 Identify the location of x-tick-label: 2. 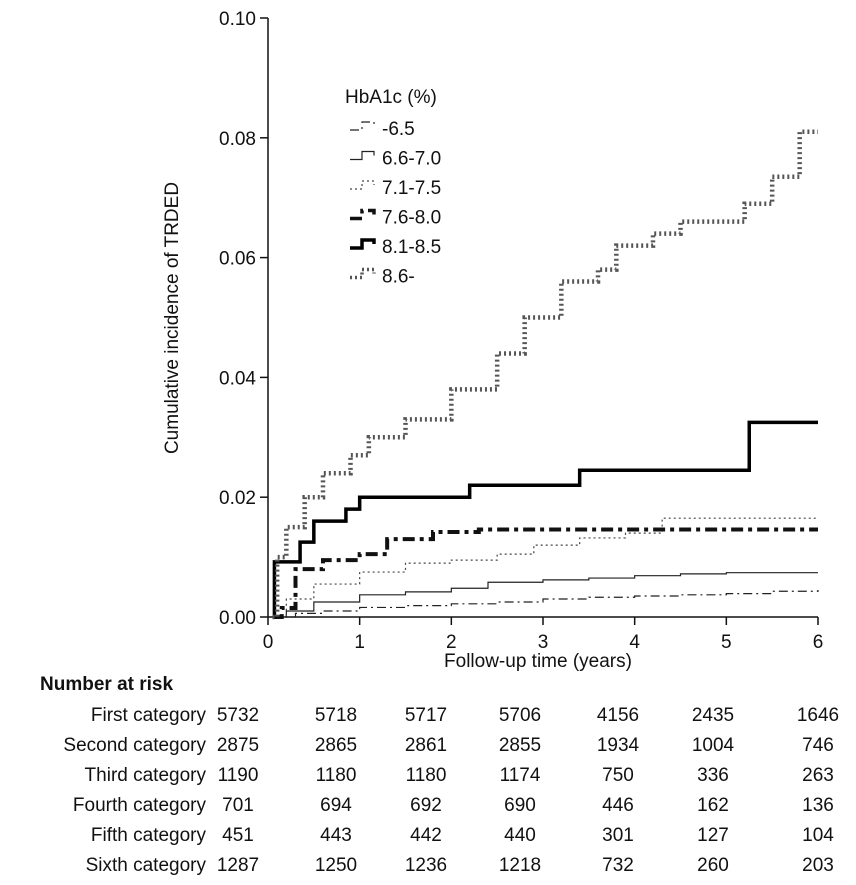
(451, 642).